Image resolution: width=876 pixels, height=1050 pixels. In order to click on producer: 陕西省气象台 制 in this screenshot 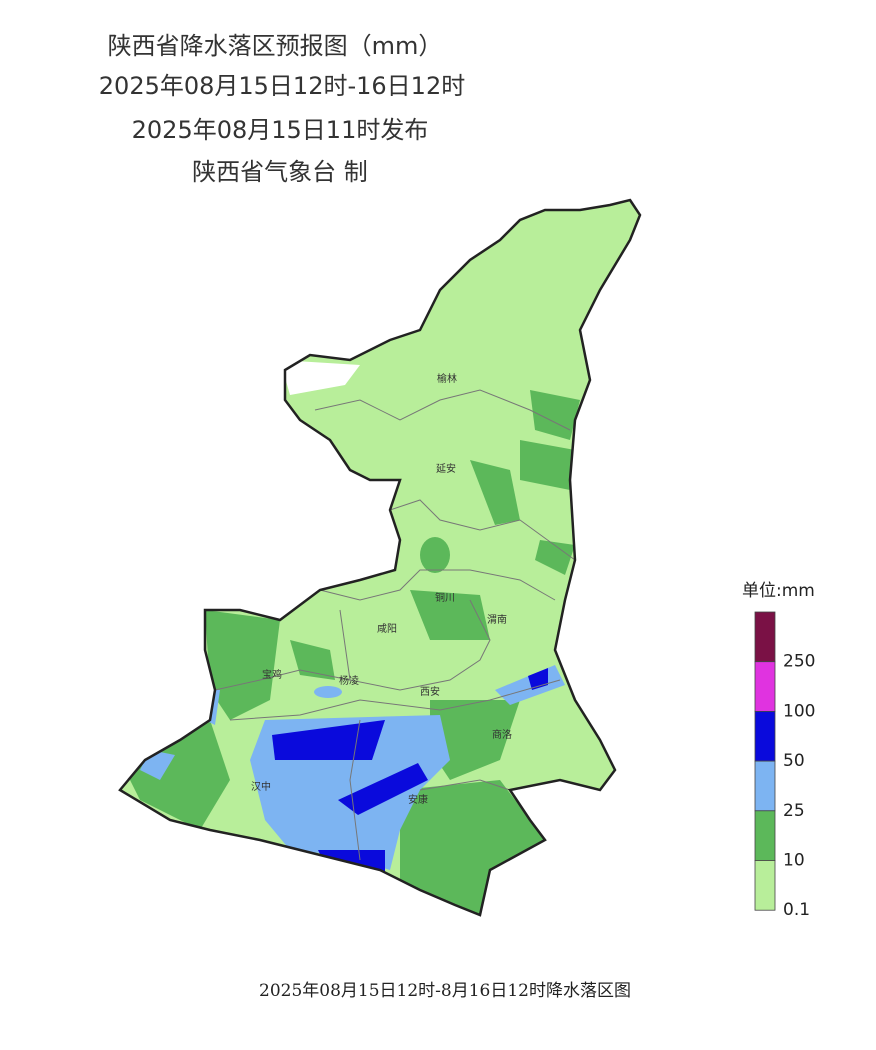, I will do `click(280, 172)`.